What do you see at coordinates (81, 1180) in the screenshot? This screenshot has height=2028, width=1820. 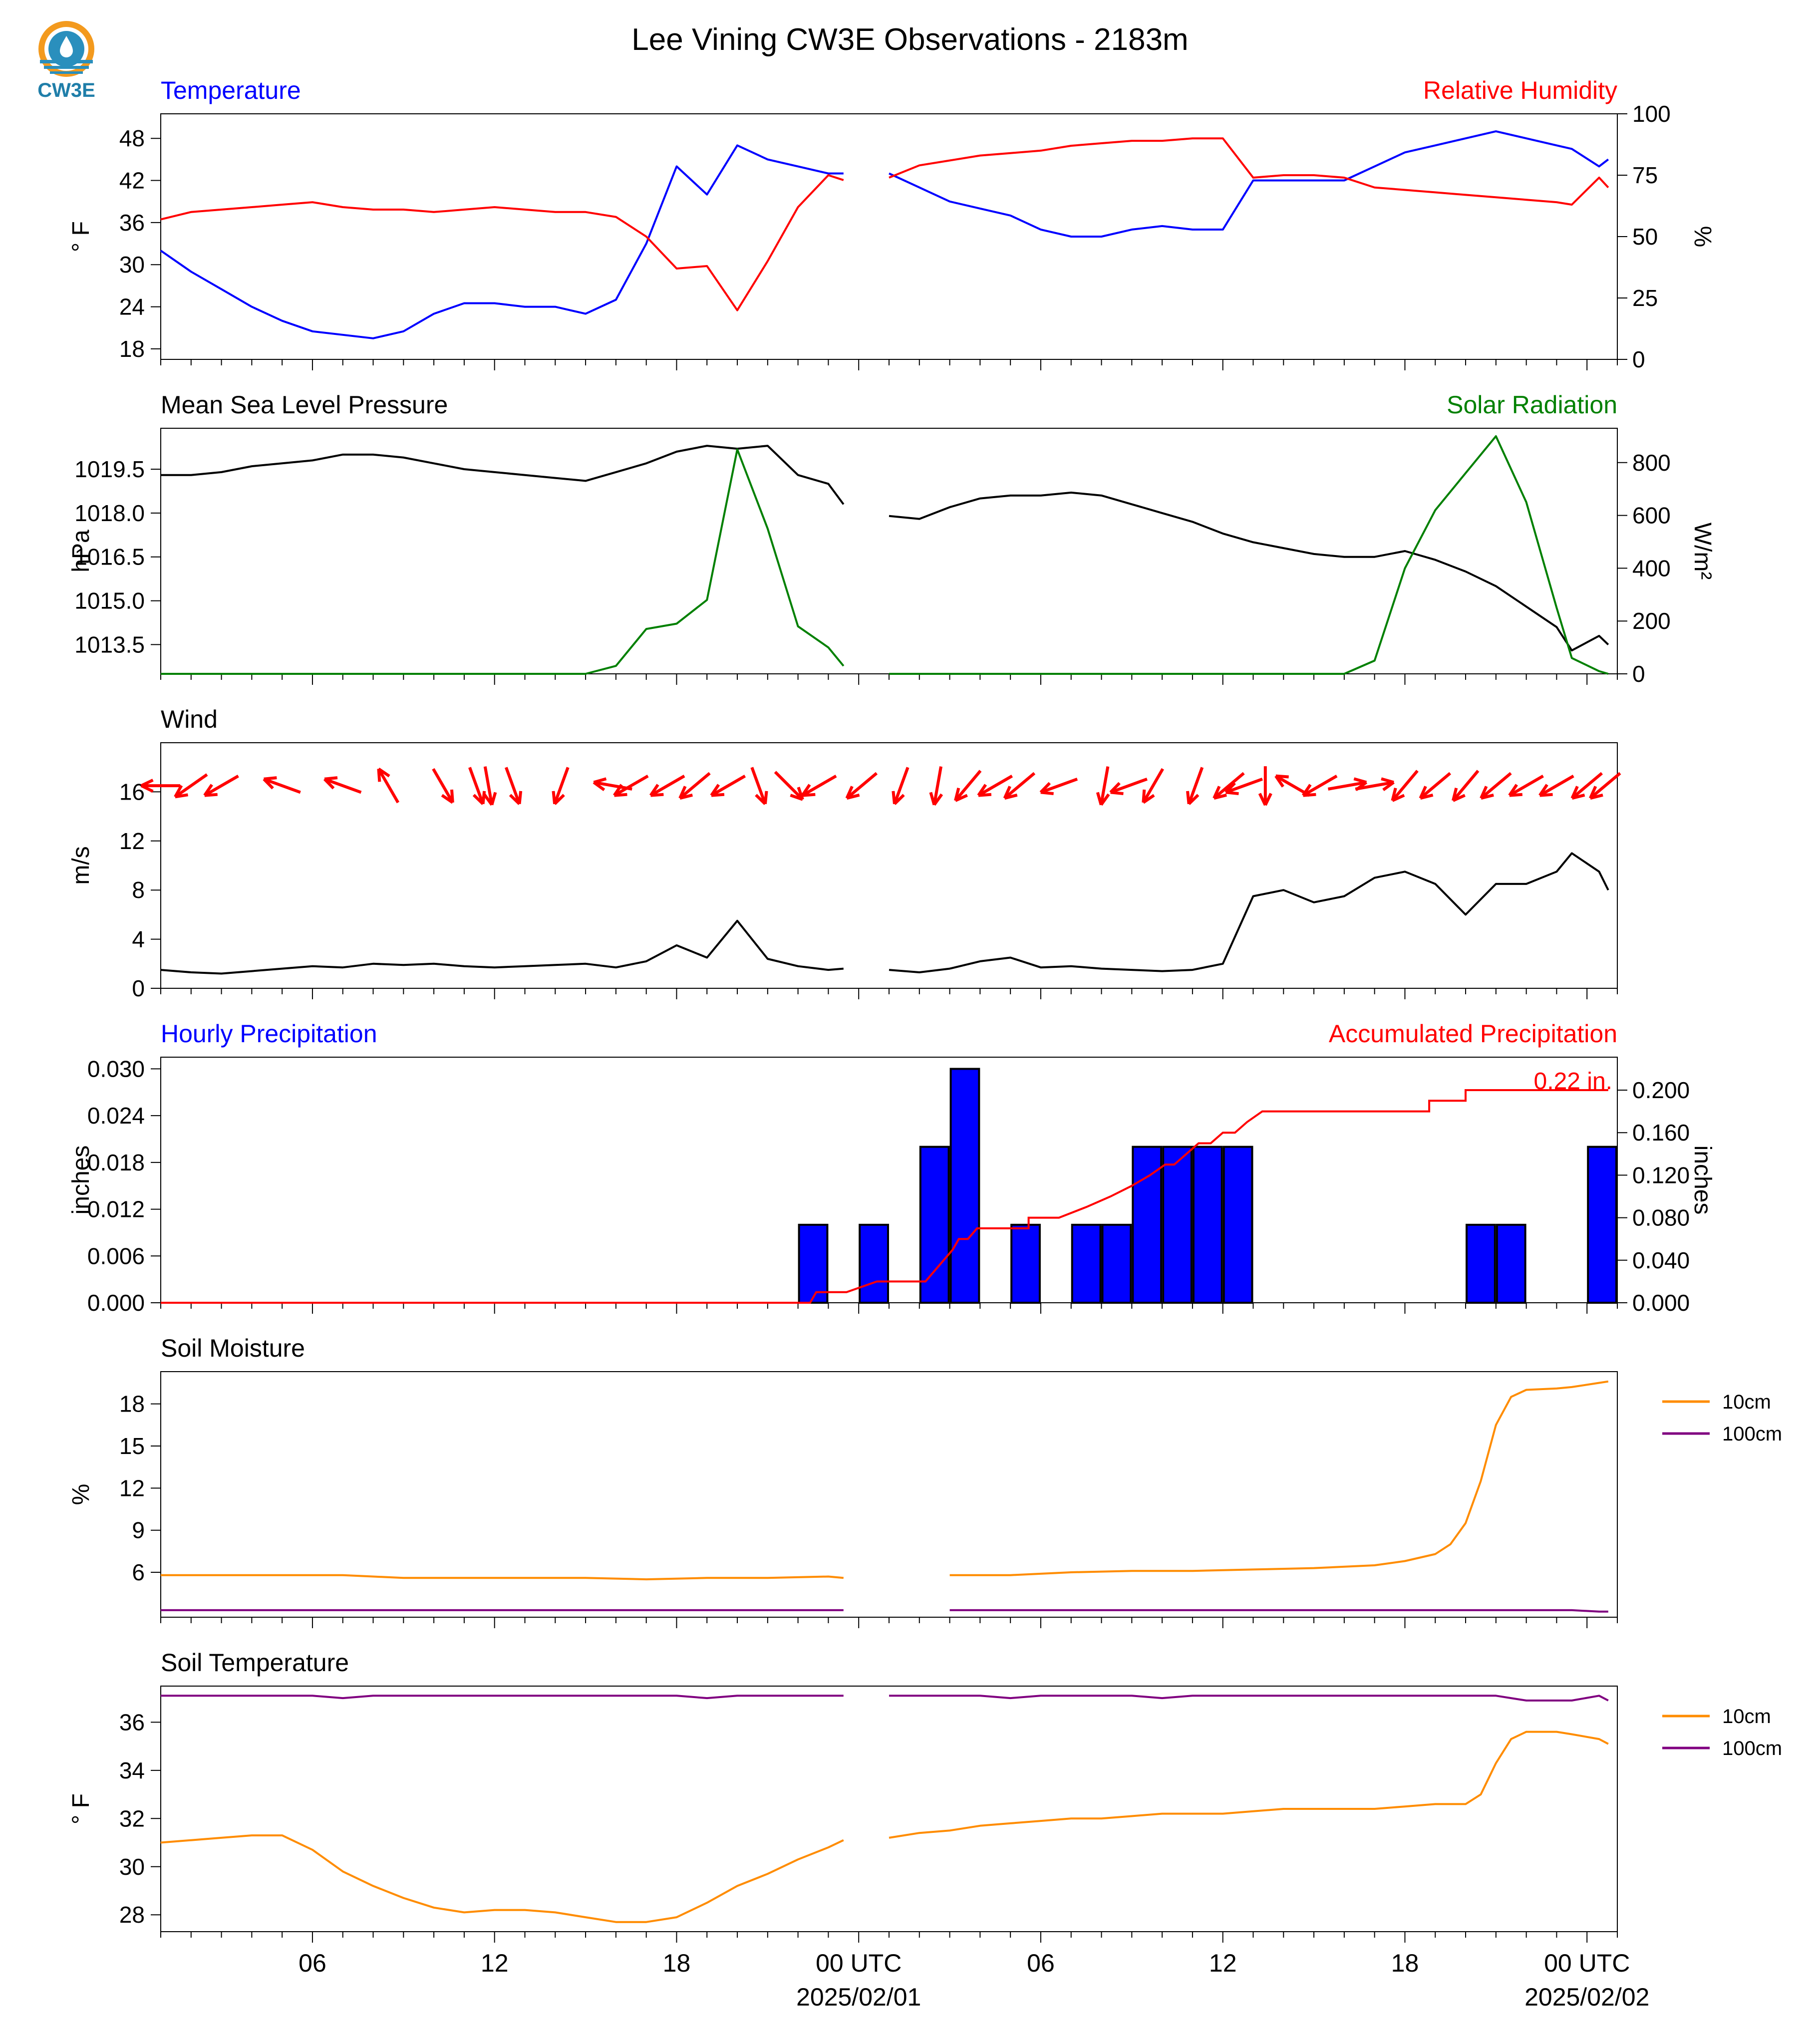 I see `y-axis-label: inches` at bounding box center [81, 1180].